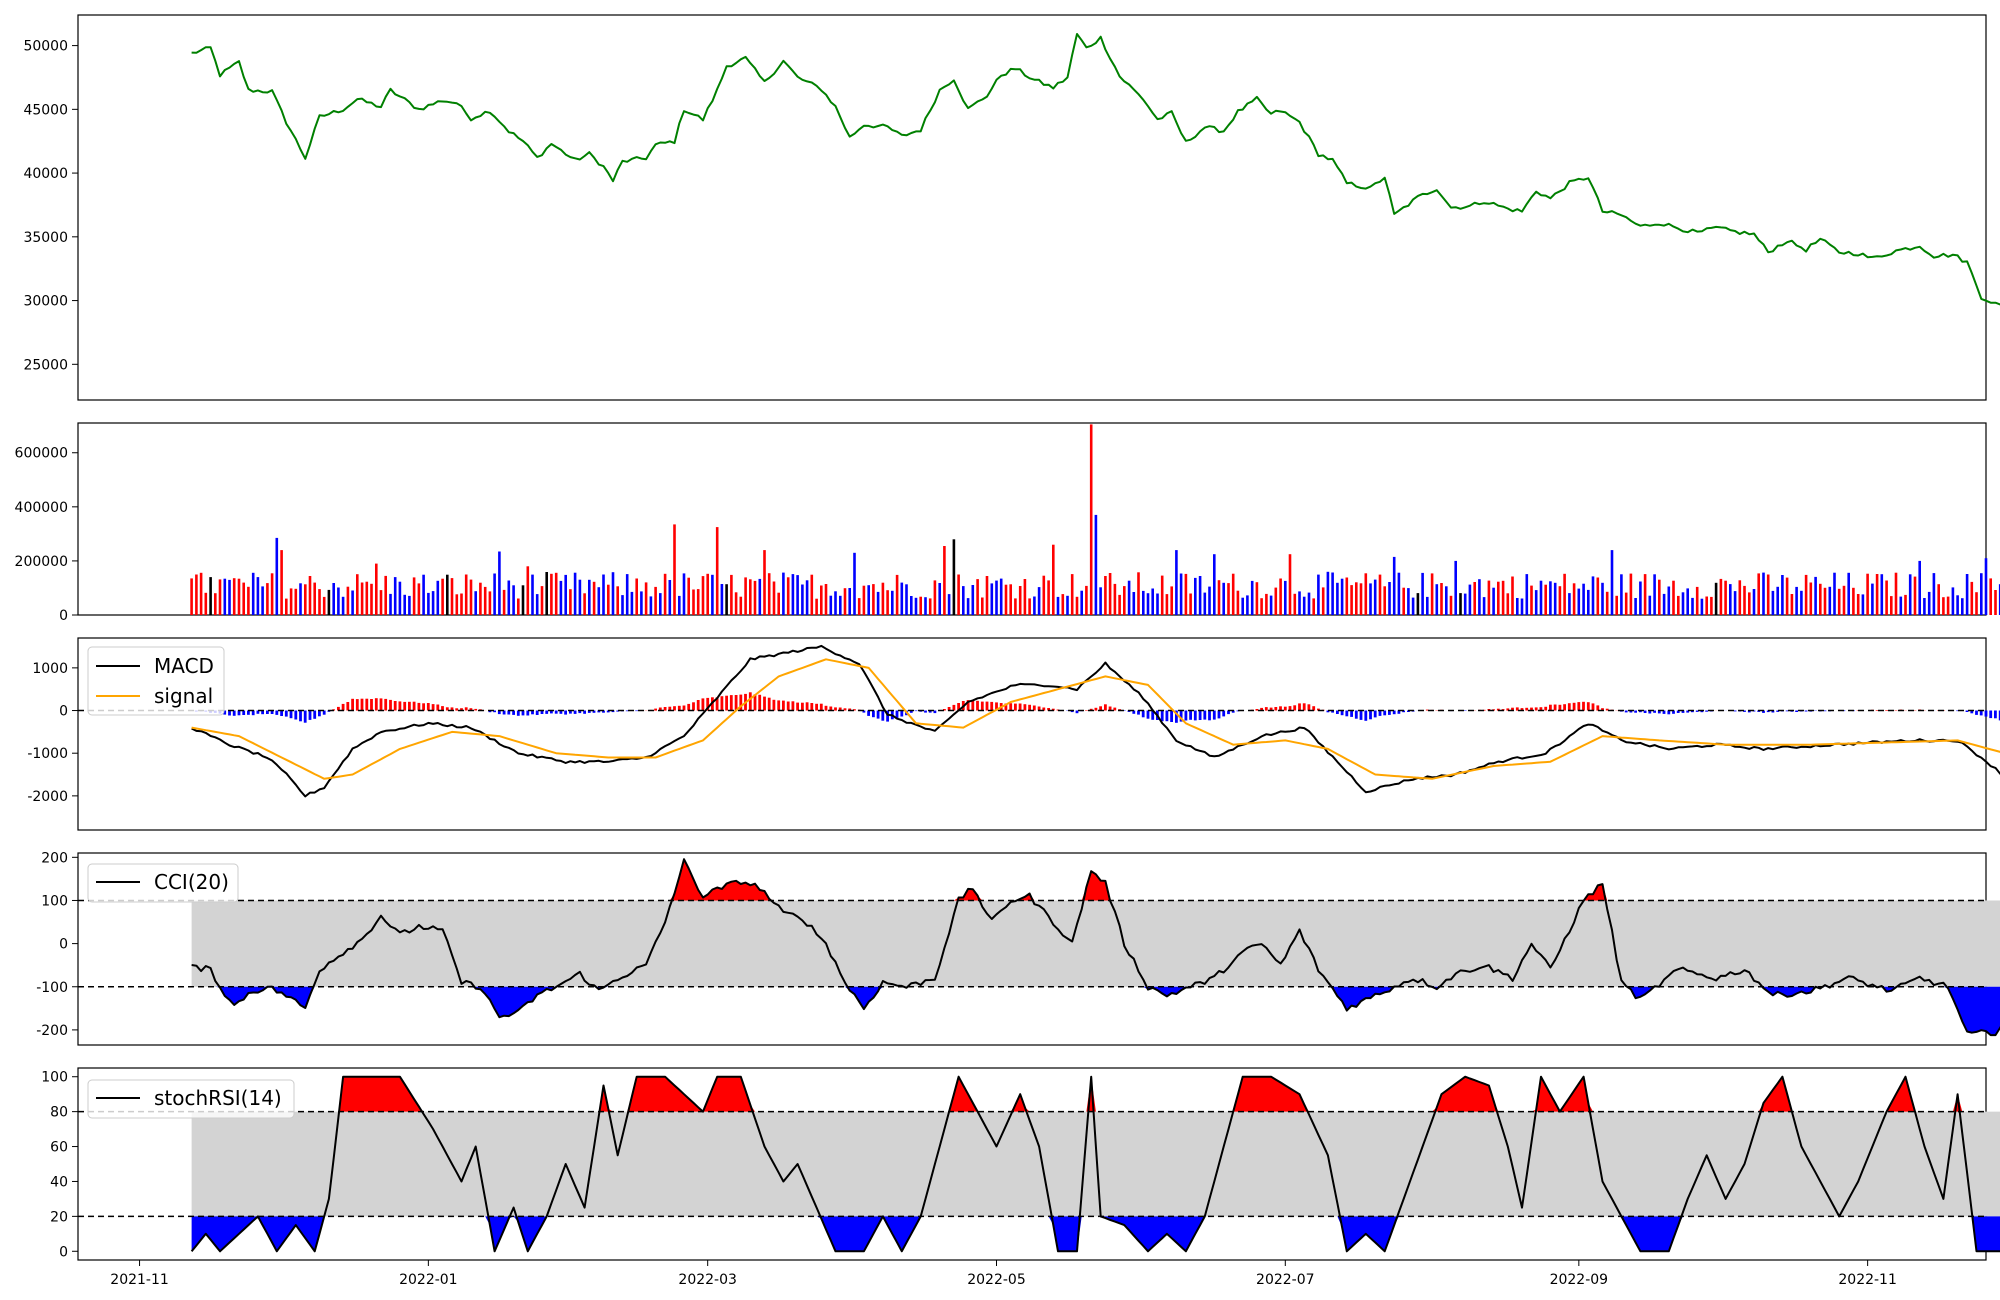 This screenshot has width=2000, height=1300. Describe the element at coordinates (1013, 734) in the screenshot. I see `macd-panel: -2000 -1000 0 1000` at that location.